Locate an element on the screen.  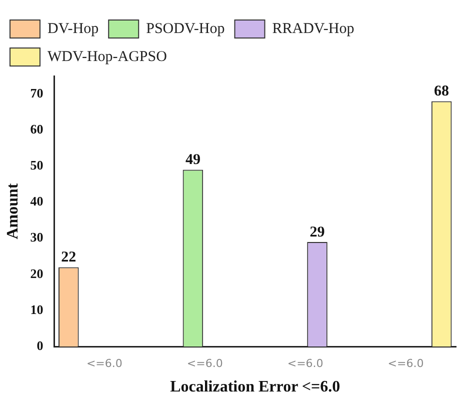
y-tick-label: 70 is located at coordinates (37, 92).